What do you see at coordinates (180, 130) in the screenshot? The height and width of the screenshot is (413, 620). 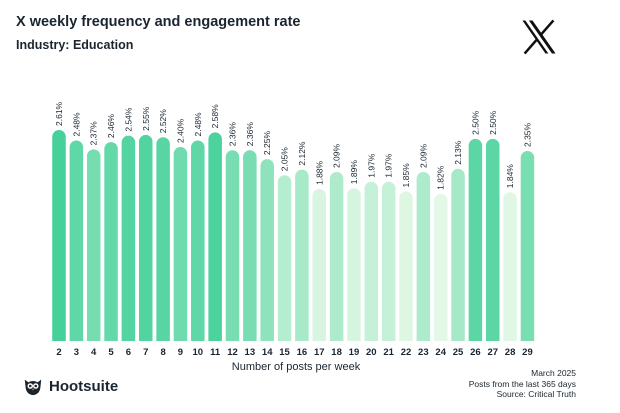 I see `data-label-9: 2.40%` at bounding box center [180, 130].